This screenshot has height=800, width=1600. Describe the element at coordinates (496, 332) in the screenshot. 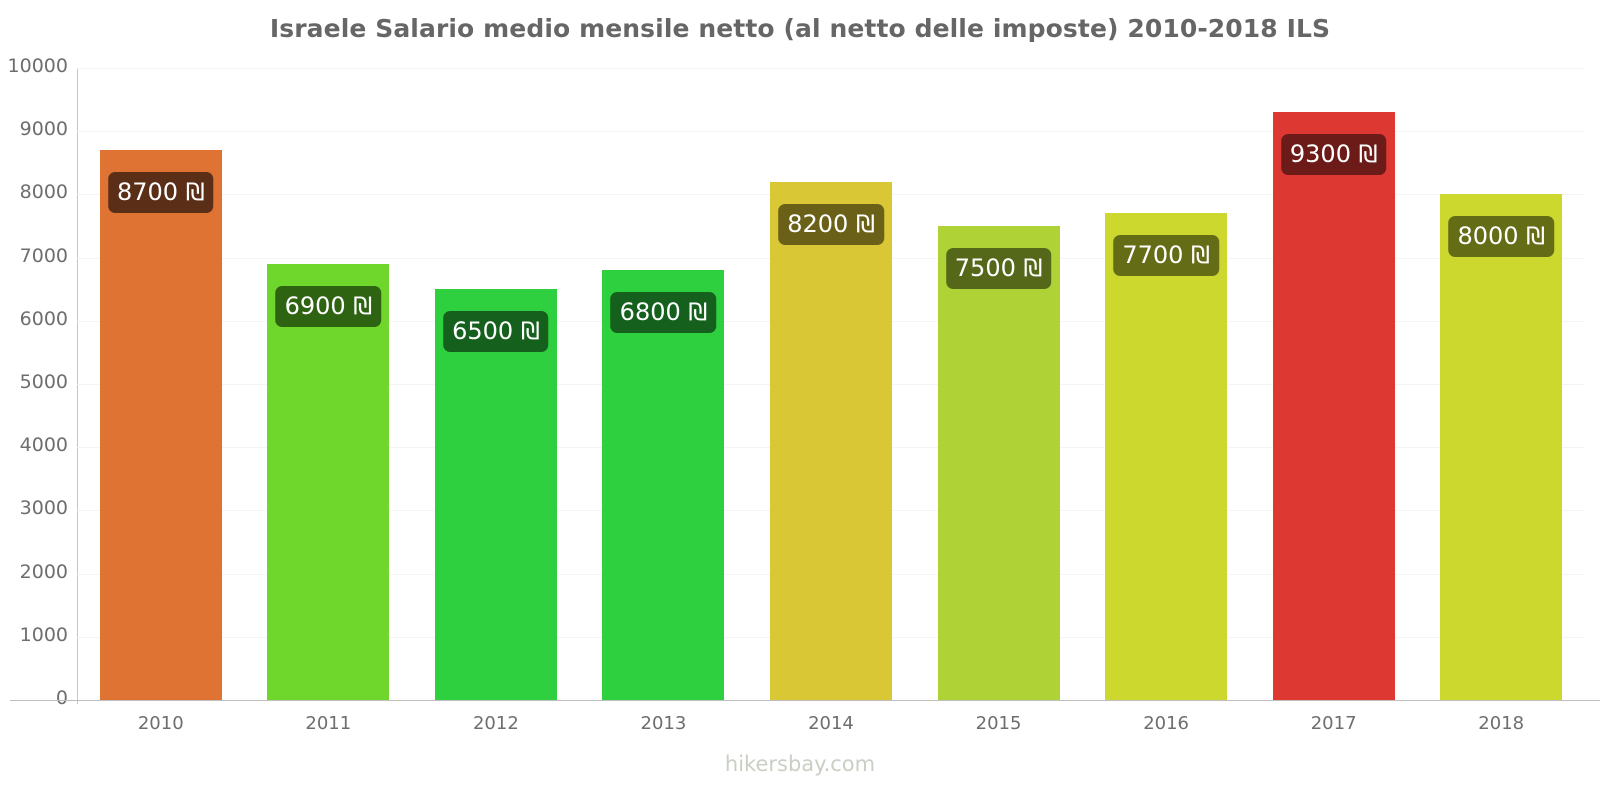

I see `bar-value-label: 6500 ₪` at that location.